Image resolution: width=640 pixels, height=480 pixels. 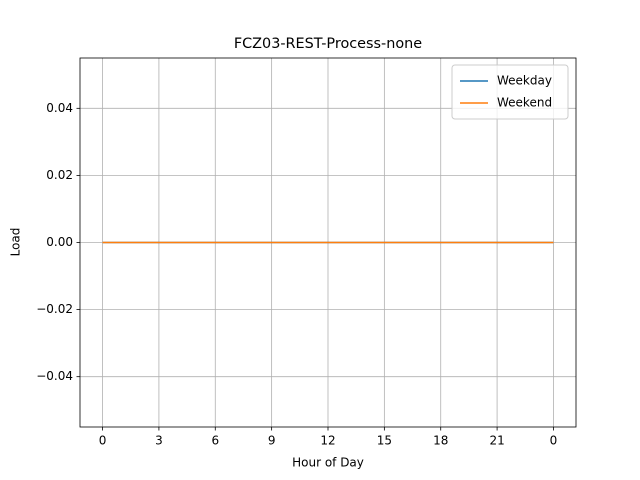 What do you see at coordinates (328, 463) in the screenshot?
I see `x-axis-label: Hour of Day` at bounding box center [328, 463].